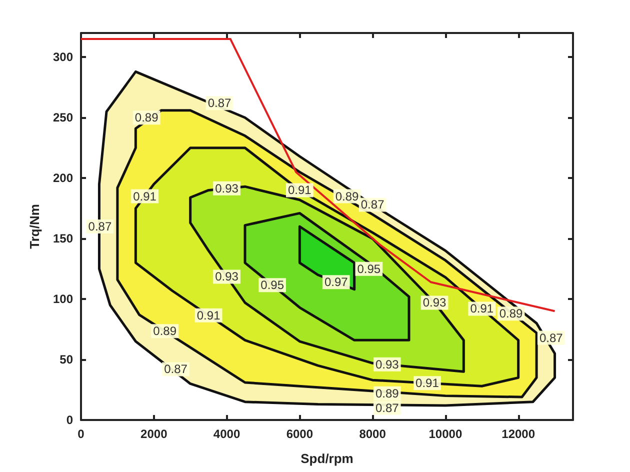  I want to click on y-tick-label: 0, so click(70, 420).